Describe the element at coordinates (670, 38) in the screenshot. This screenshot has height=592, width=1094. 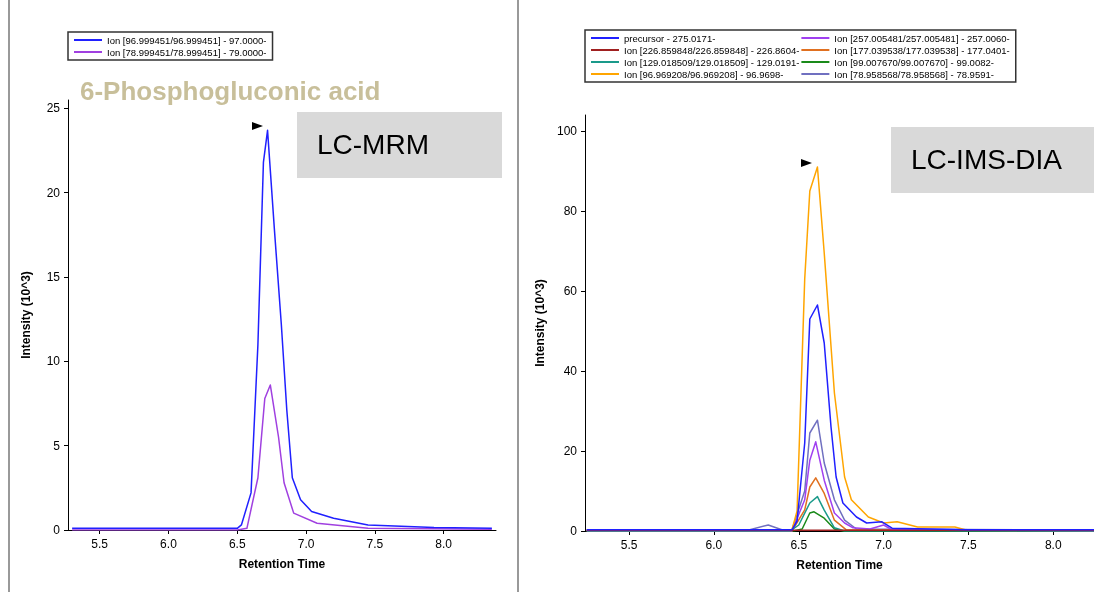
I see `legend-label: precursor - 275.0171-` at that location.